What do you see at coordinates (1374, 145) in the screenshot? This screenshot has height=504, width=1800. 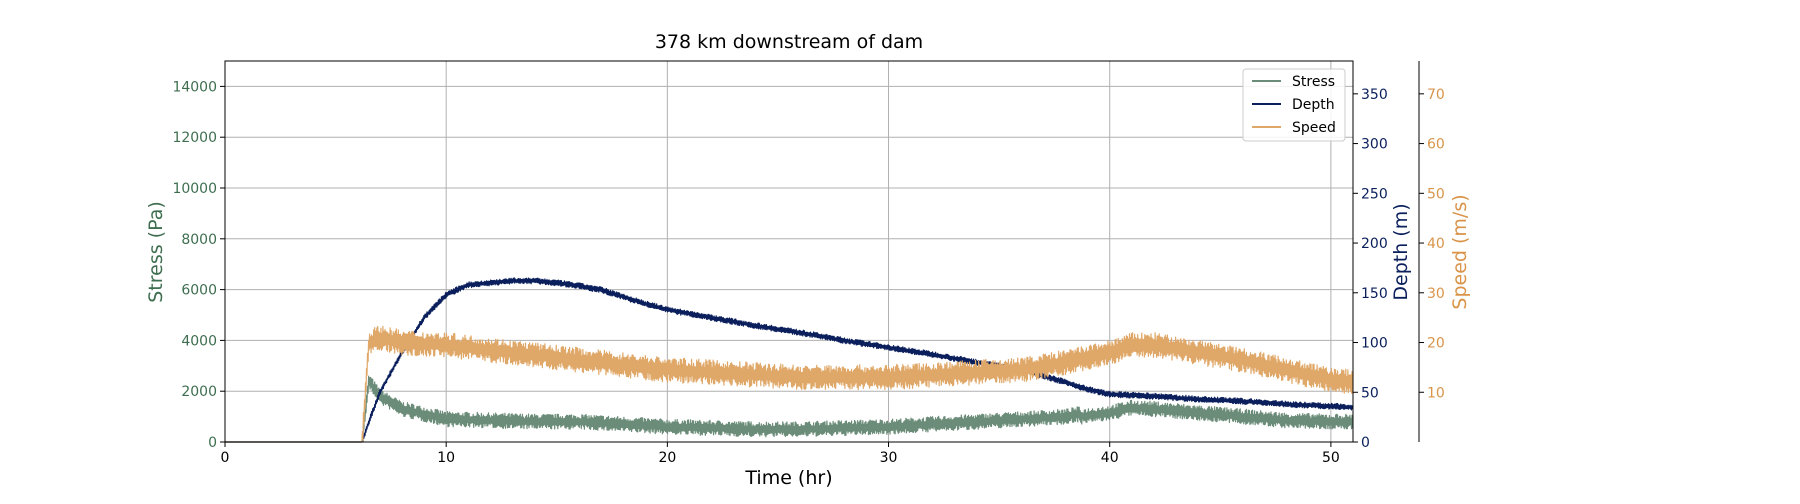 I see `depth-tick-label: 300` at bounding box center [1374, 145].